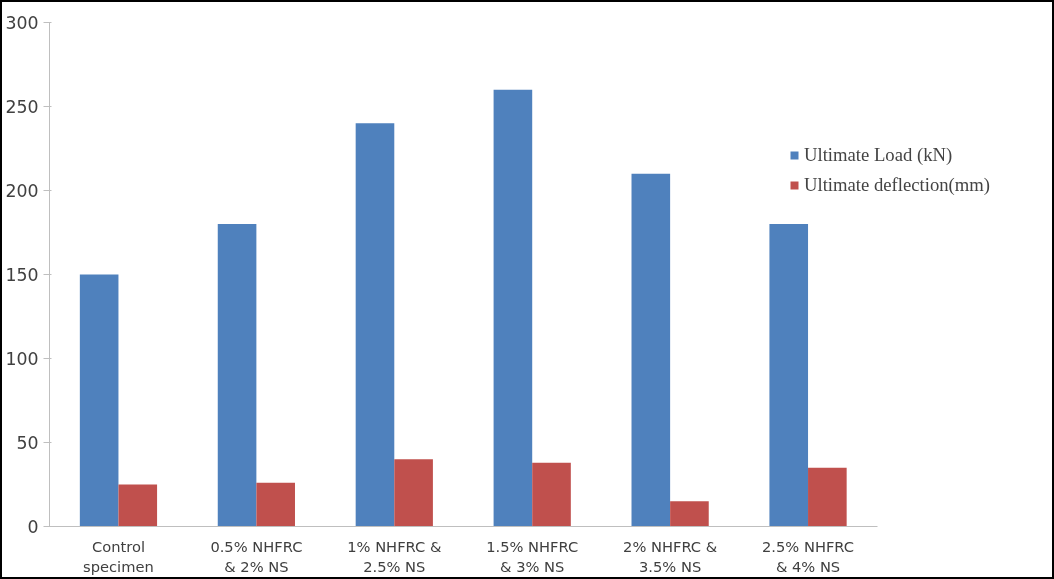 The height and width of the screenshot is (579, 1054). What do you see at coordinates (22, 107) in the screenshot?
I see `y-tick-label: 250` at bounding box center [22, 107].